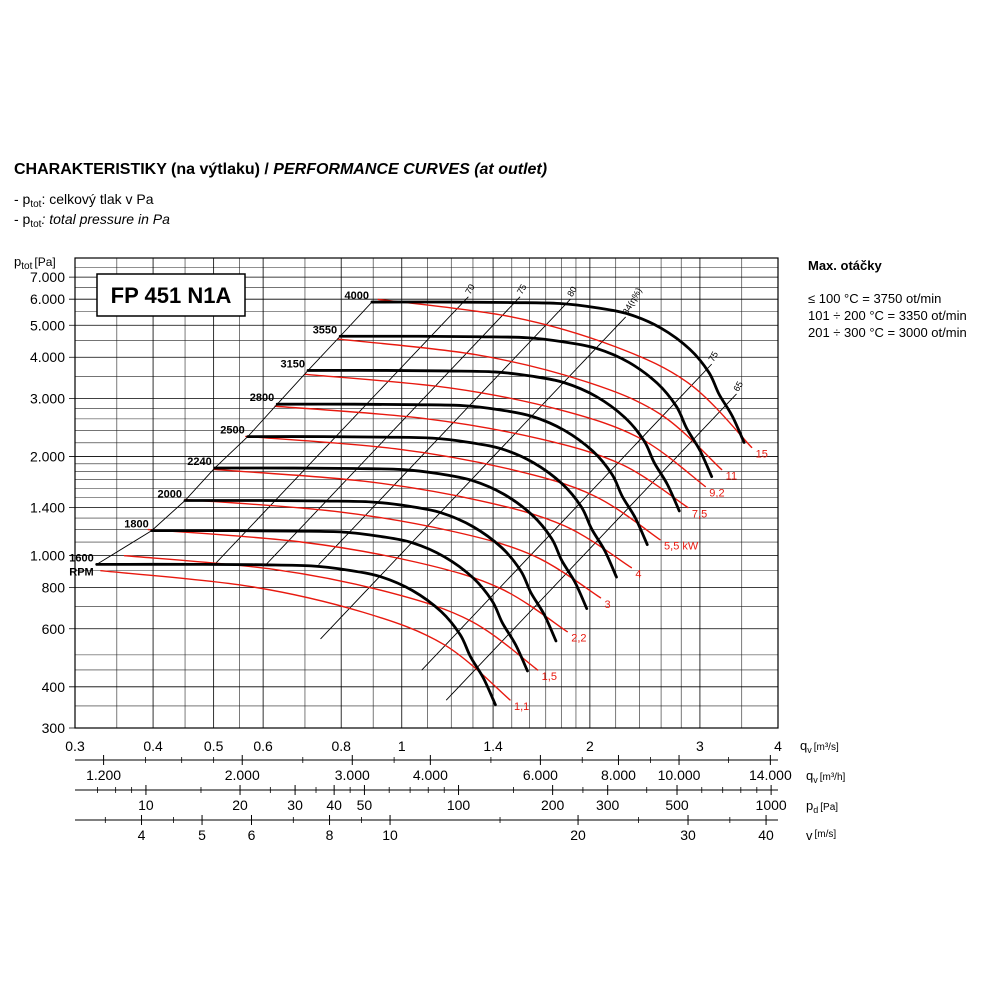 This screenshot has width=1000, height=1000. I want to click on speed-label: 2000, so click(170, 495).